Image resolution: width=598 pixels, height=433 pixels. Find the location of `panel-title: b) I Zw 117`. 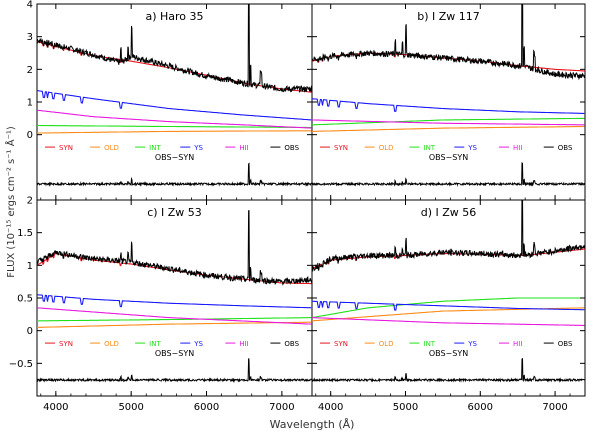

panel-title: b) I Zw 117 is located at coordinates (448, 16).